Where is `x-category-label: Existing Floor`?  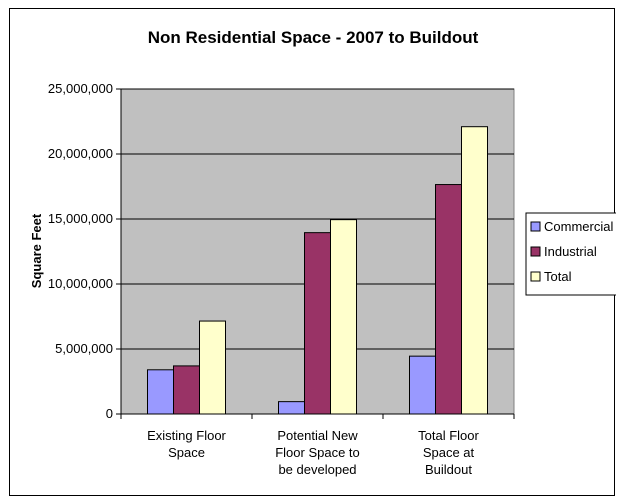
x-category-label: Existing Floor is located at coordinates (186, 435).